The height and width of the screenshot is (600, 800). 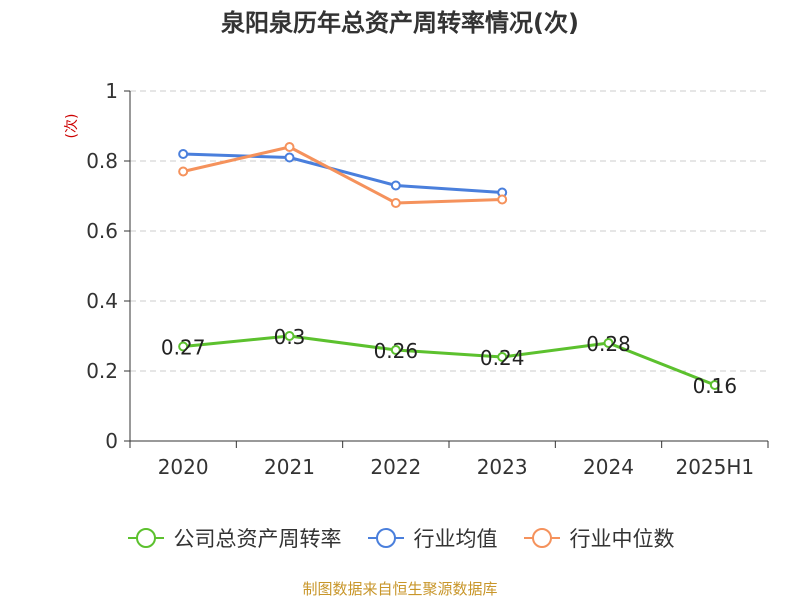 What do you see at coordinates (183, 467) in the screenshot?
I see `x-tick-label: 2020` at bounding box center [183, 467].